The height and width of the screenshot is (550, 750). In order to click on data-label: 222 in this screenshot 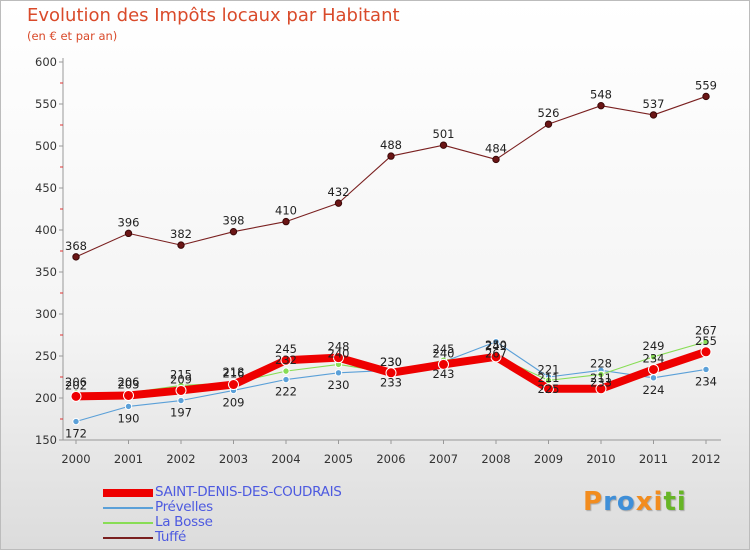, I will do `click(286, 392)`.